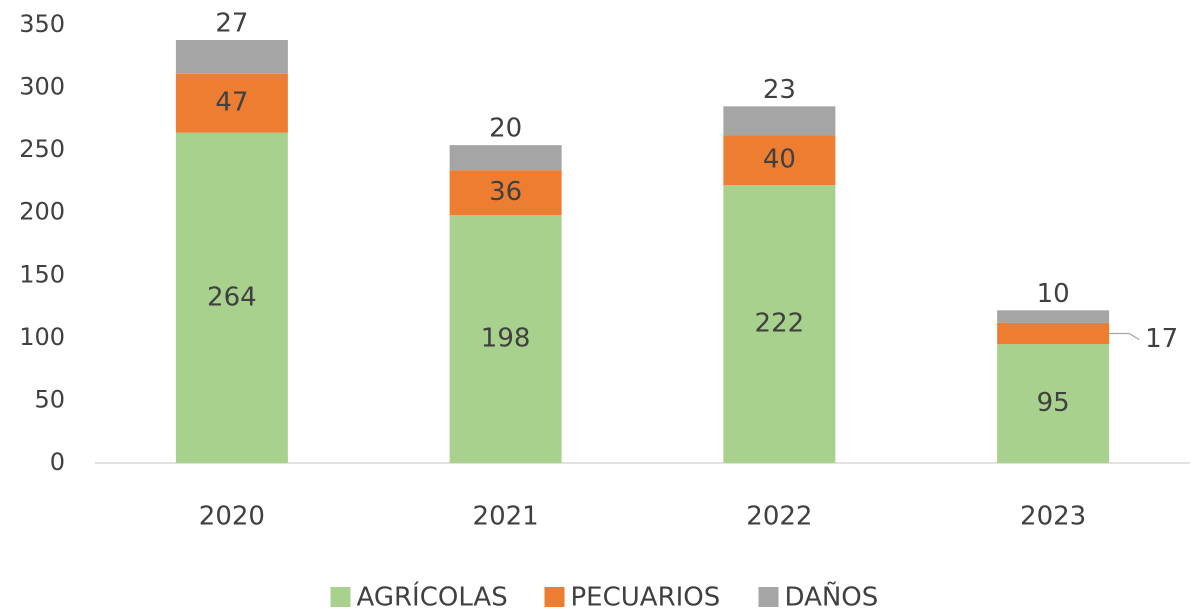 This screenshot has width=1199, height=612. I want to click on y-tick-label: 250, so click(42, 149).